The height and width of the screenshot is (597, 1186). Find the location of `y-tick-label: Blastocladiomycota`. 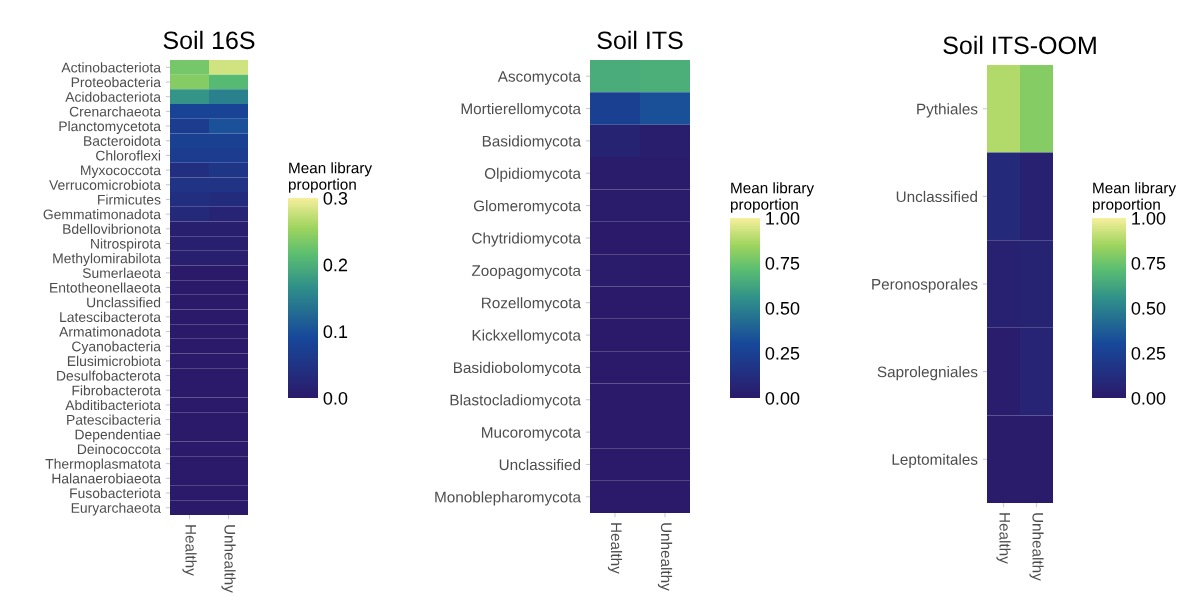

y-tick-label: Blastocladiomycota is located at coordinates (515, 401).